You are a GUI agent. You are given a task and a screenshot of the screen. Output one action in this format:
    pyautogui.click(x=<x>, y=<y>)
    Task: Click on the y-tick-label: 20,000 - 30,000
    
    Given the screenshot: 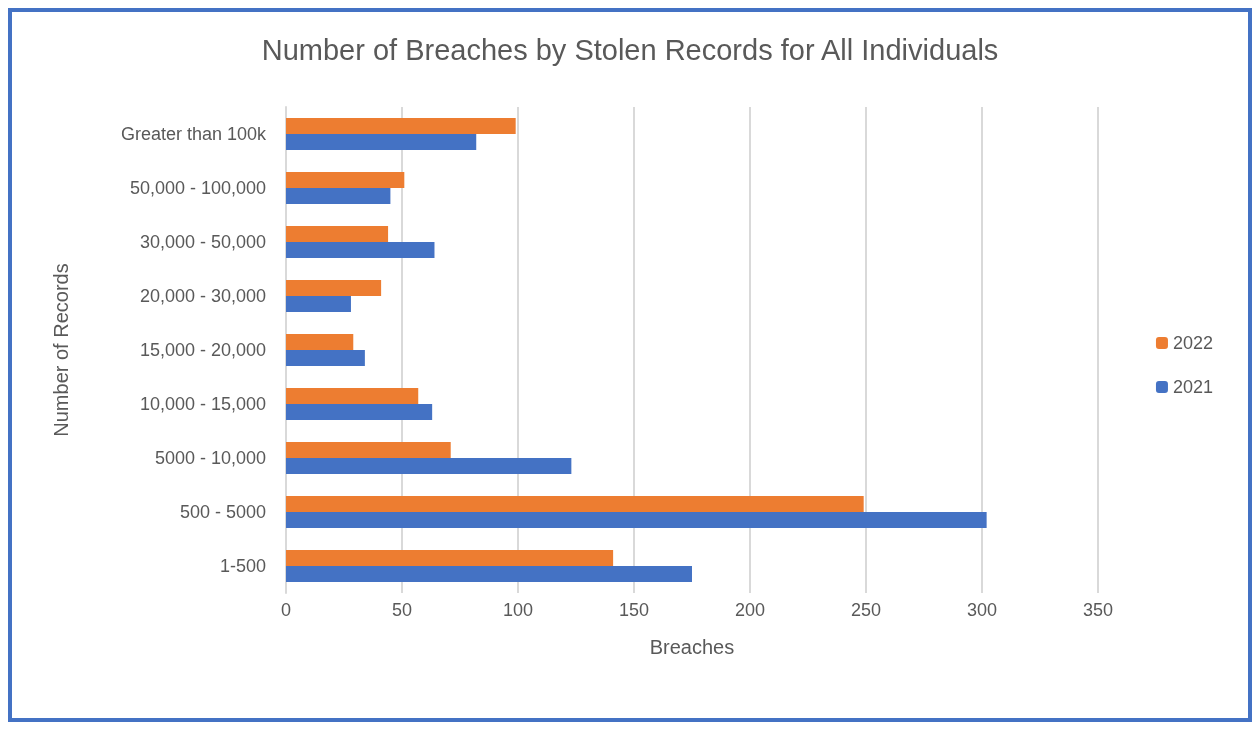 What is the action you would take?
    pyautogui.click(x=202, y=296)
    